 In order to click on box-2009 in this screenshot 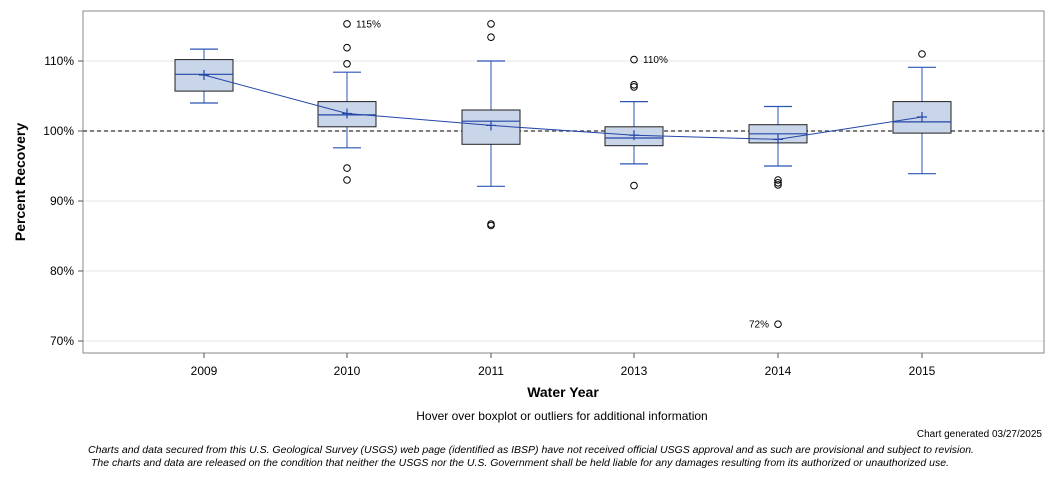, I will do `click(204, 76)`.